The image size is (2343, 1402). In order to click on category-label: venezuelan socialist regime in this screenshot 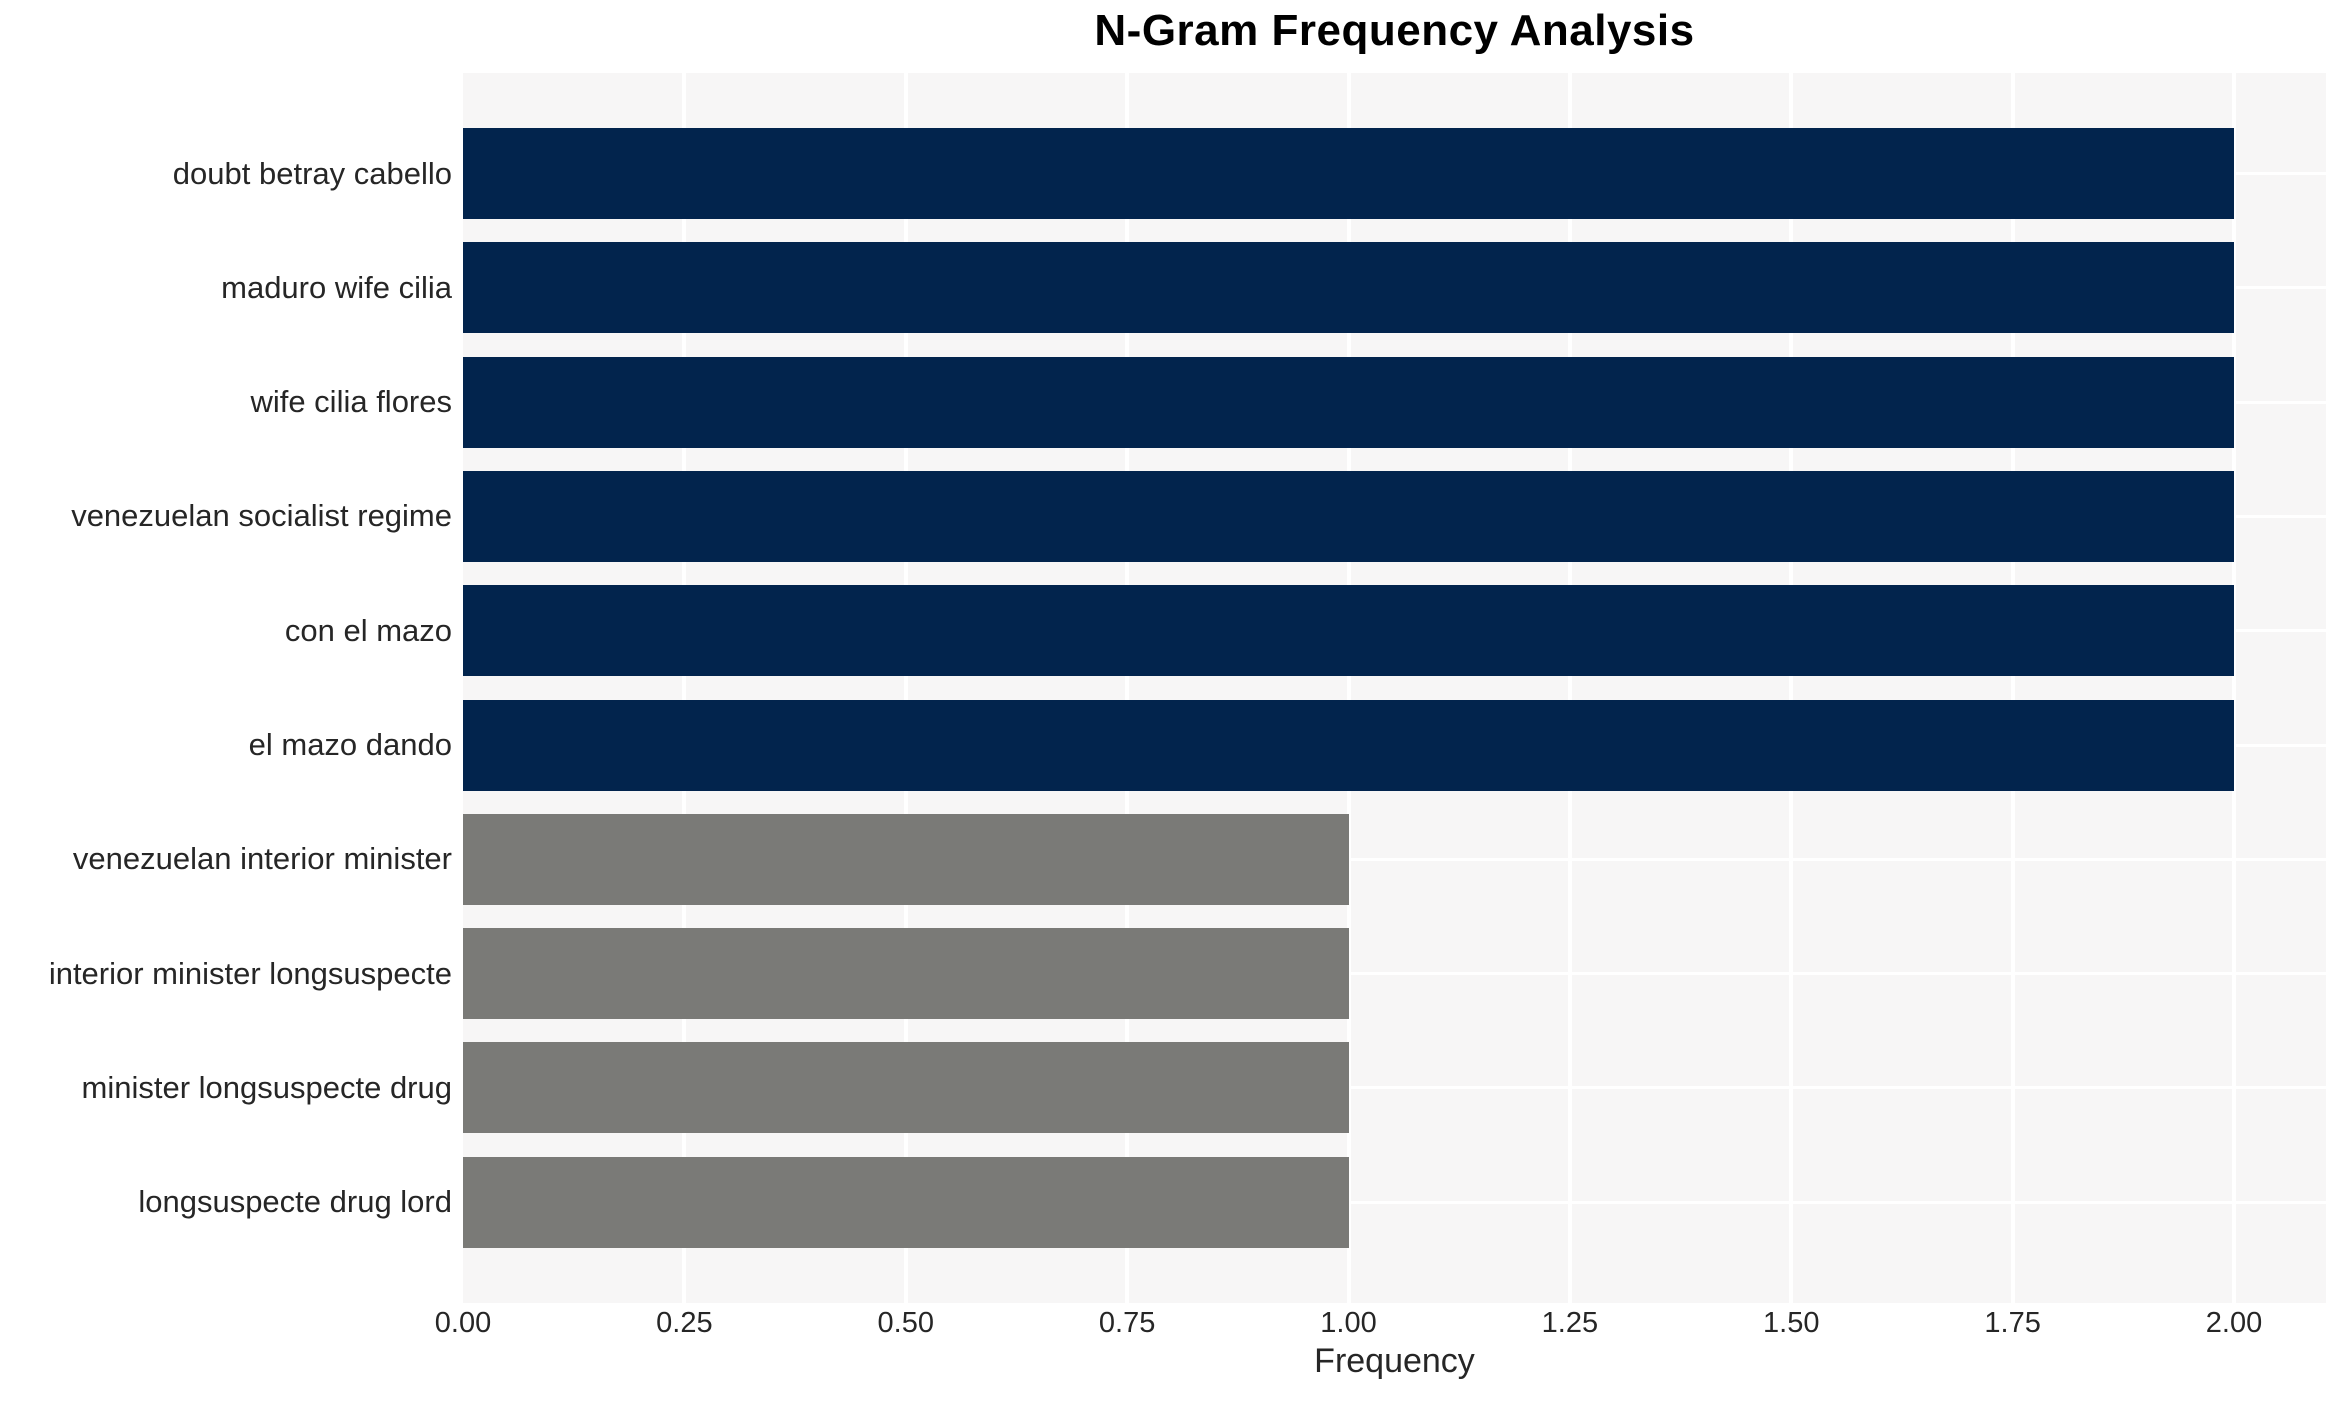, I will do `click(261, 516)`.